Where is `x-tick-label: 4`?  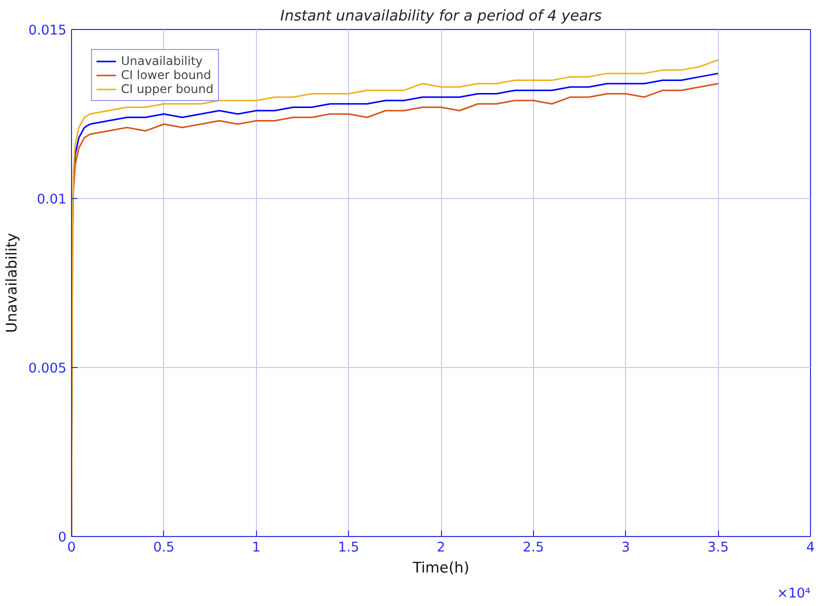 x-tick-label: 4 is located at coordinates (810, 548).